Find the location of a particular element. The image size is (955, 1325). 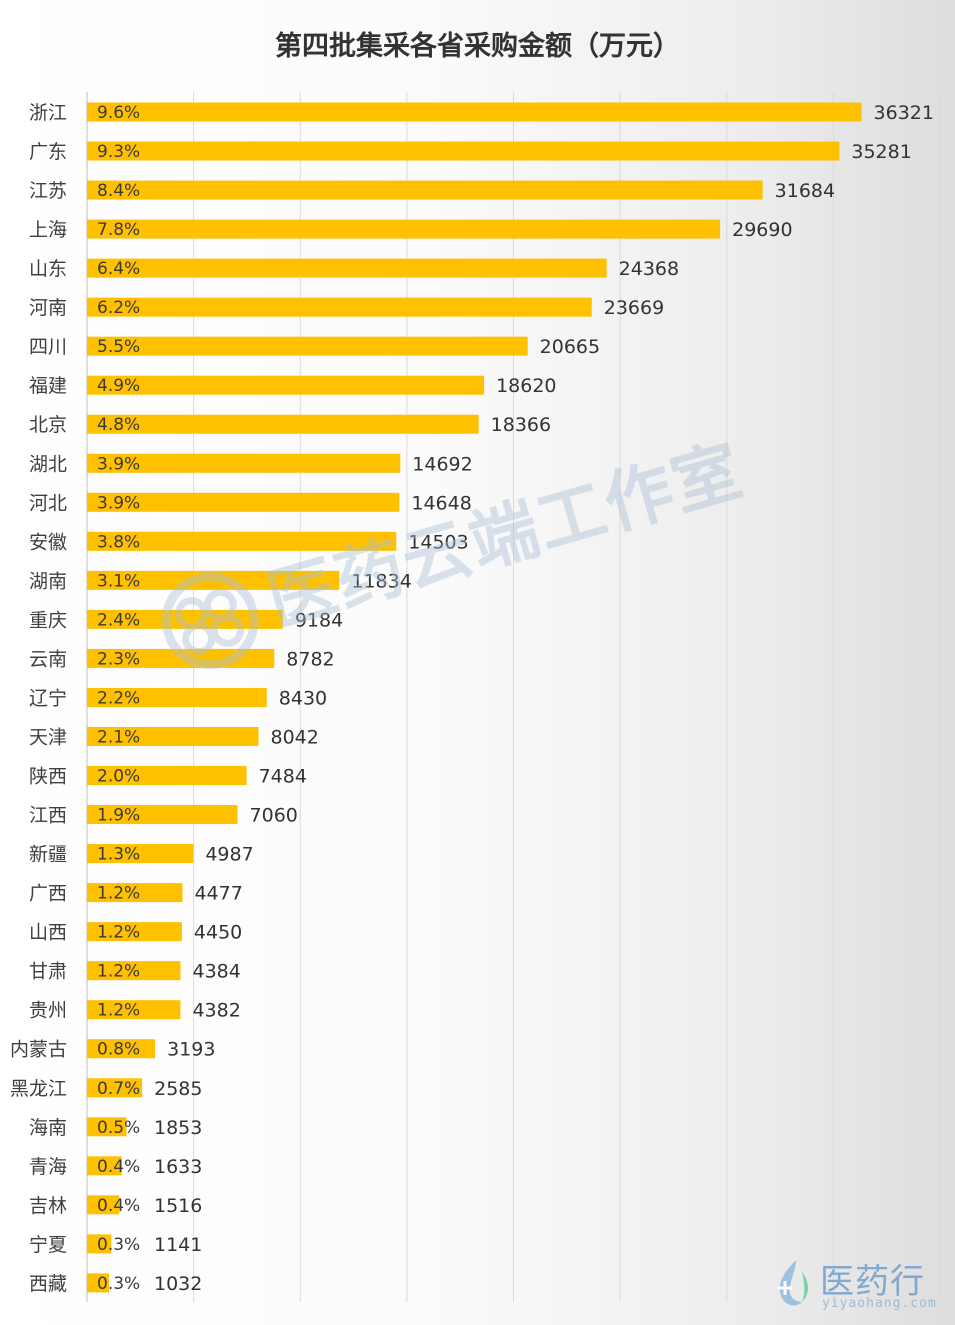

brand-url: yiyaohang.com is located at coordinates (879, 1303).